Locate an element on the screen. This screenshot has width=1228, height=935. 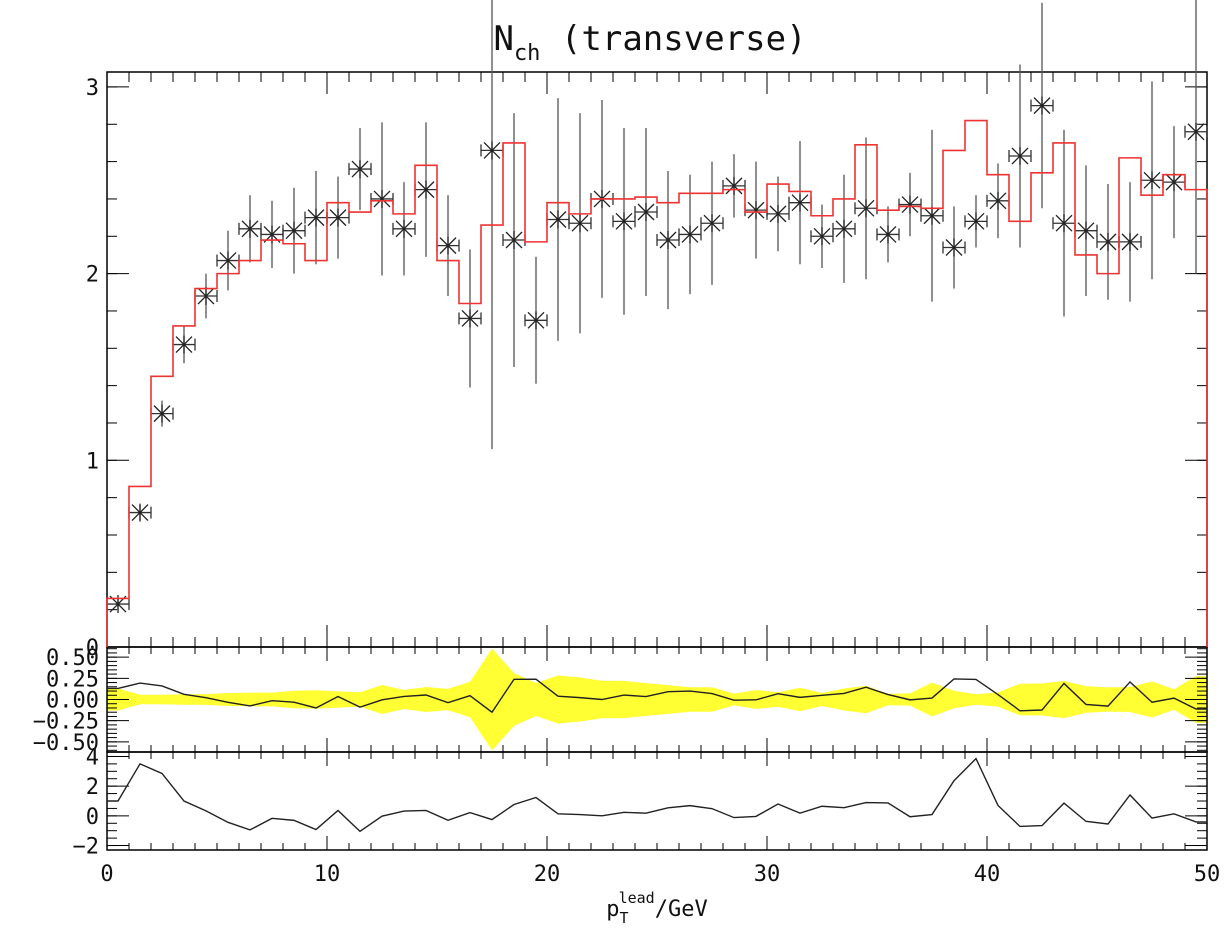
y-tick-label: 4 is located at coordinates (92, 757).